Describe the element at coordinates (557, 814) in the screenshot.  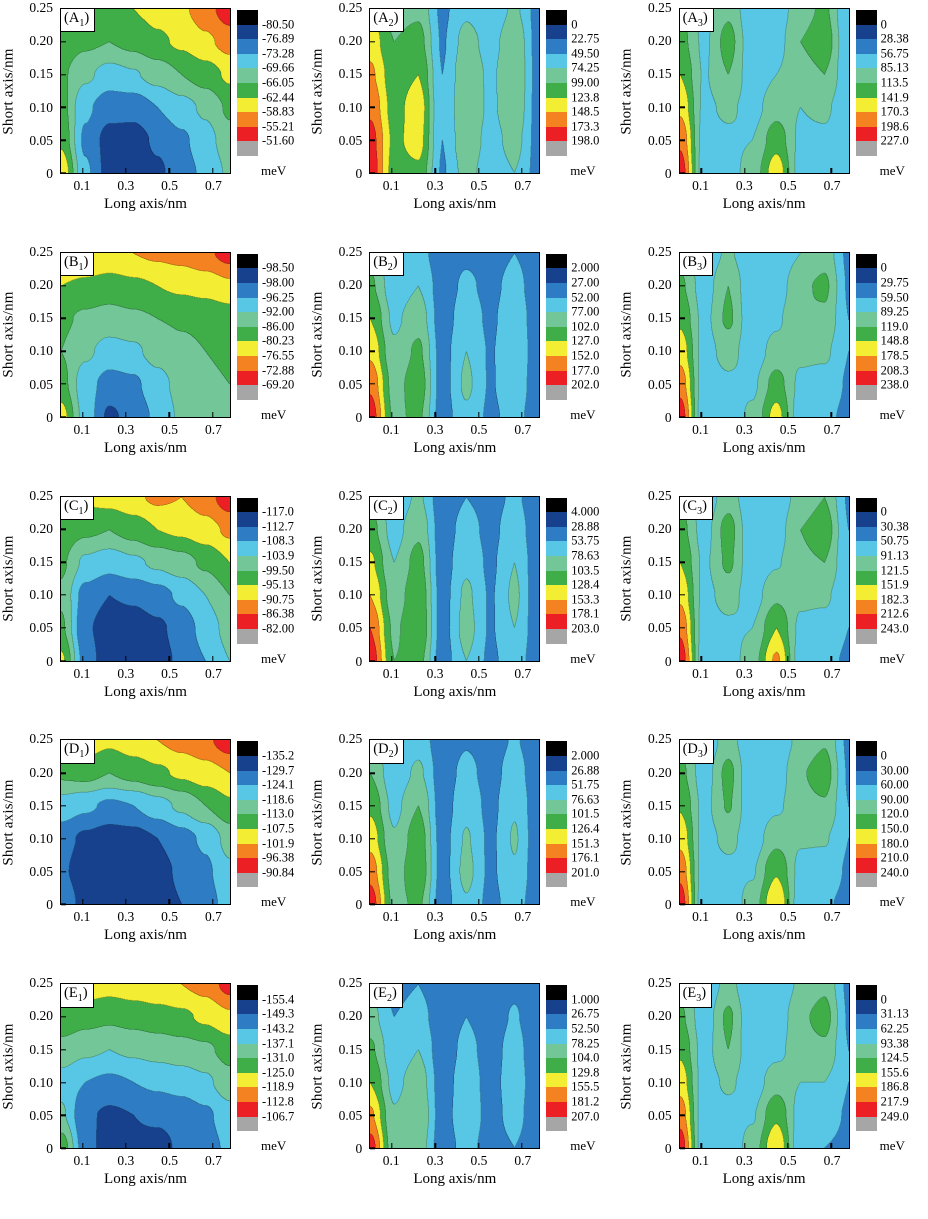
I see `colorbar` at that location.